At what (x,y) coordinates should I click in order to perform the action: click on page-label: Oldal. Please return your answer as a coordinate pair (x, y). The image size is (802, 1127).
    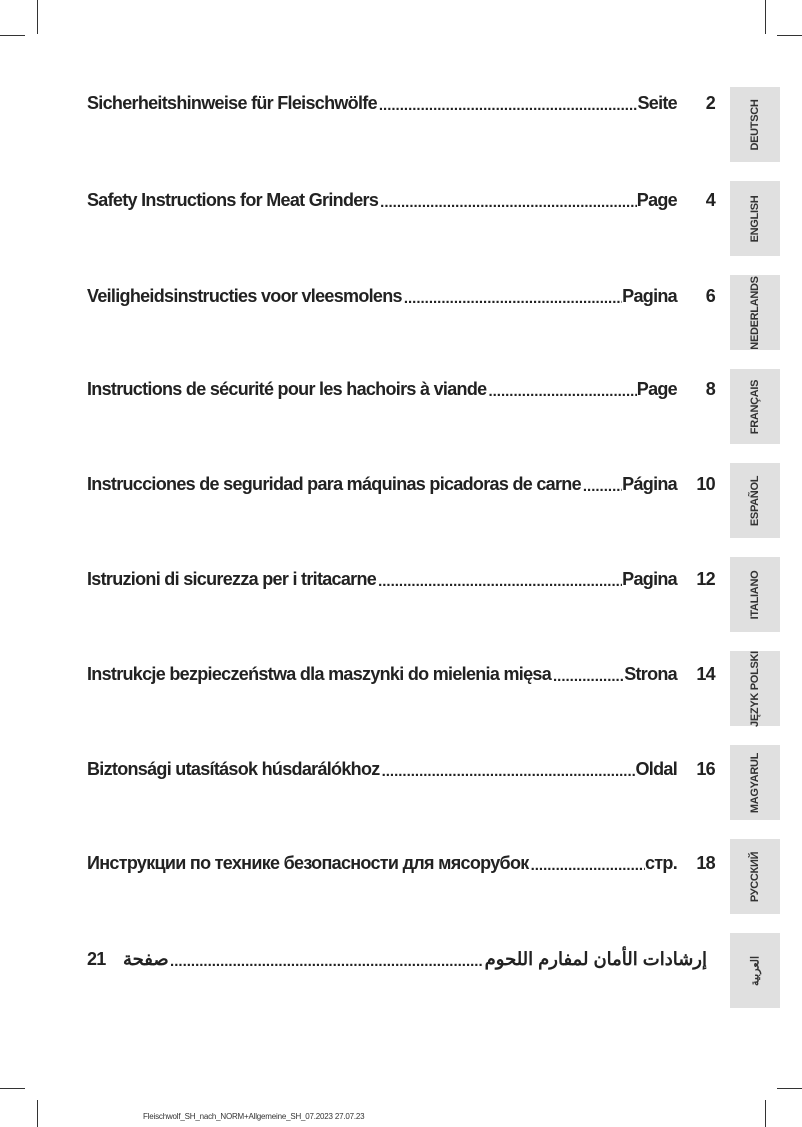
    Looking at the image, I should click on (656, 769).